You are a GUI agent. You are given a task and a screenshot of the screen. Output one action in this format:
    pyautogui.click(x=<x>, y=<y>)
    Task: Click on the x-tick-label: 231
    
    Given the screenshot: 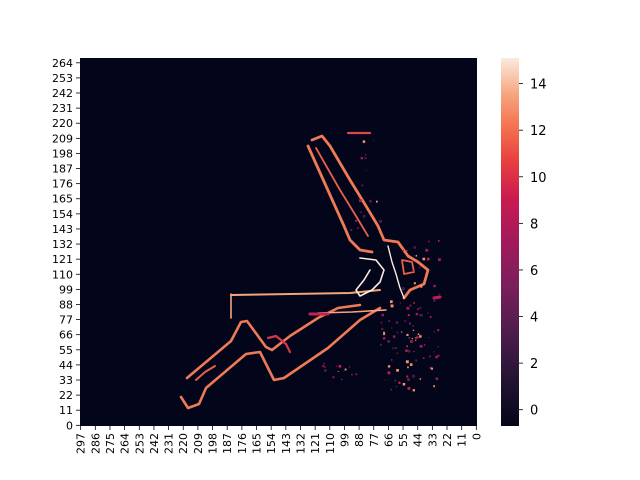 What is the action you would take?
    pyautogui.click(x=169, y=443)
    